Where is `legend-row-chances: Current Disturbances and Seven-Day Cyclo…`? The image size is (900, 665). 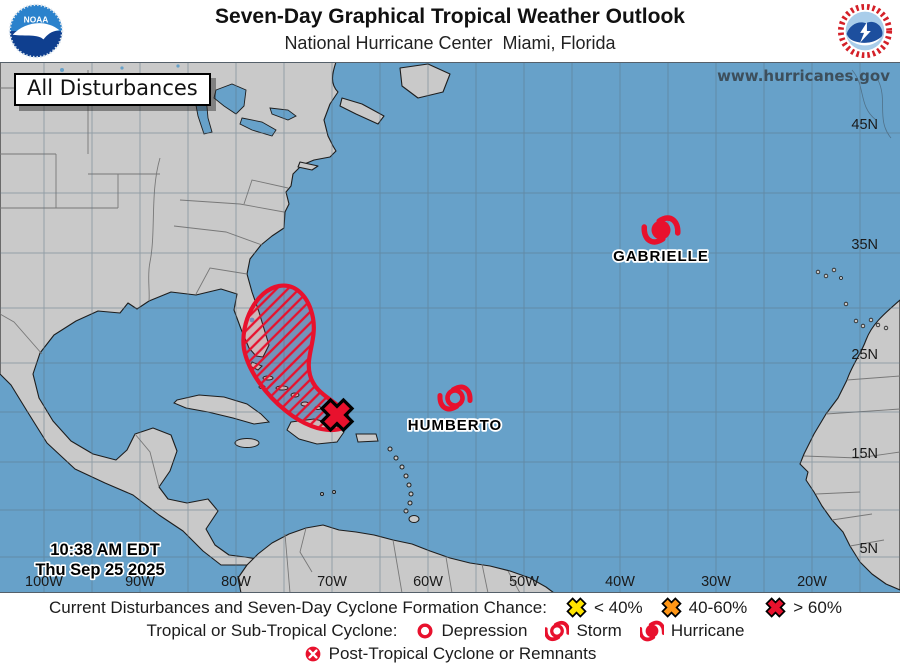 legend-row-chances: Current Disturbances and Seven-Day Cyclo… is located at coordinates (450, 607).